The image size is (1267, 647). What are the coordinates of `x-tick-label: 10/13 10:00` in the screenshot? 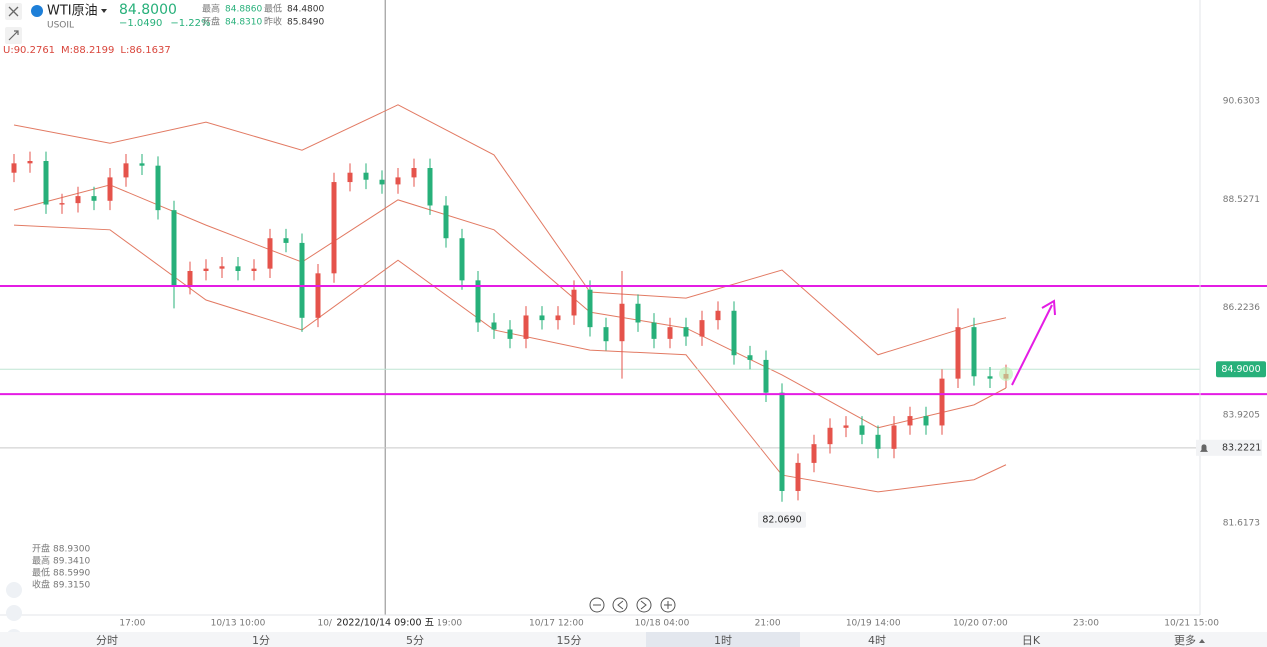 It's located at (238, 624).